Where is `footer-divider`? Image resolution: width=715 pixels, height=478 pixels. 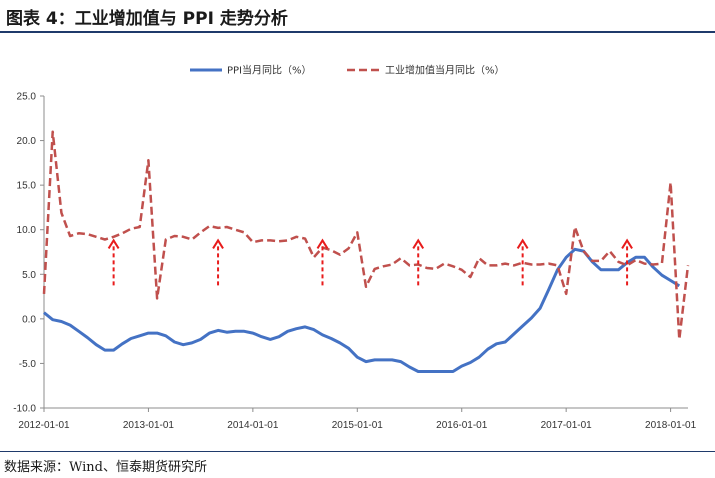
footer-divider is located at coordinates (357, 451).